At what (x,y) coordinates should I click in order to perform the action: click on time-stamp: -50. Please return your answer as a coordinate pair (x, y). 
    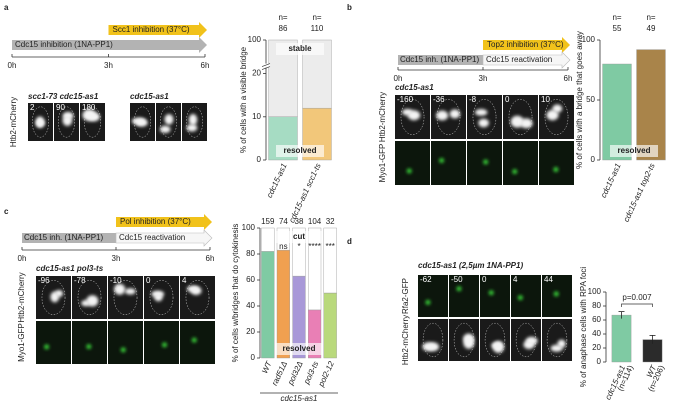
    Looking at the image, I should click on (457, 279).